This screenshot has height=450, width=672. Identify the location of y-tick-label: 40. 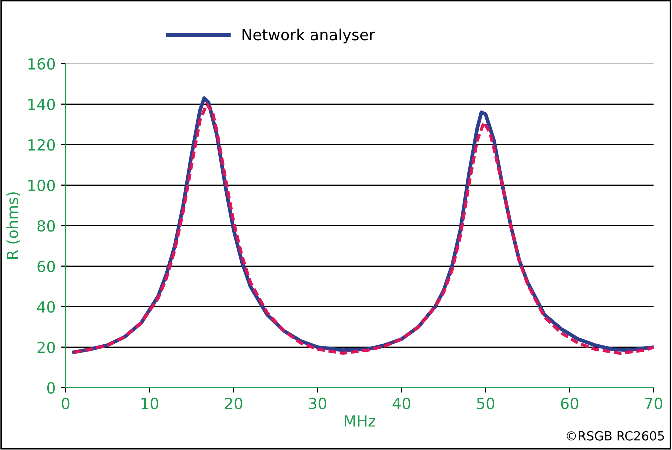
(46, 307).